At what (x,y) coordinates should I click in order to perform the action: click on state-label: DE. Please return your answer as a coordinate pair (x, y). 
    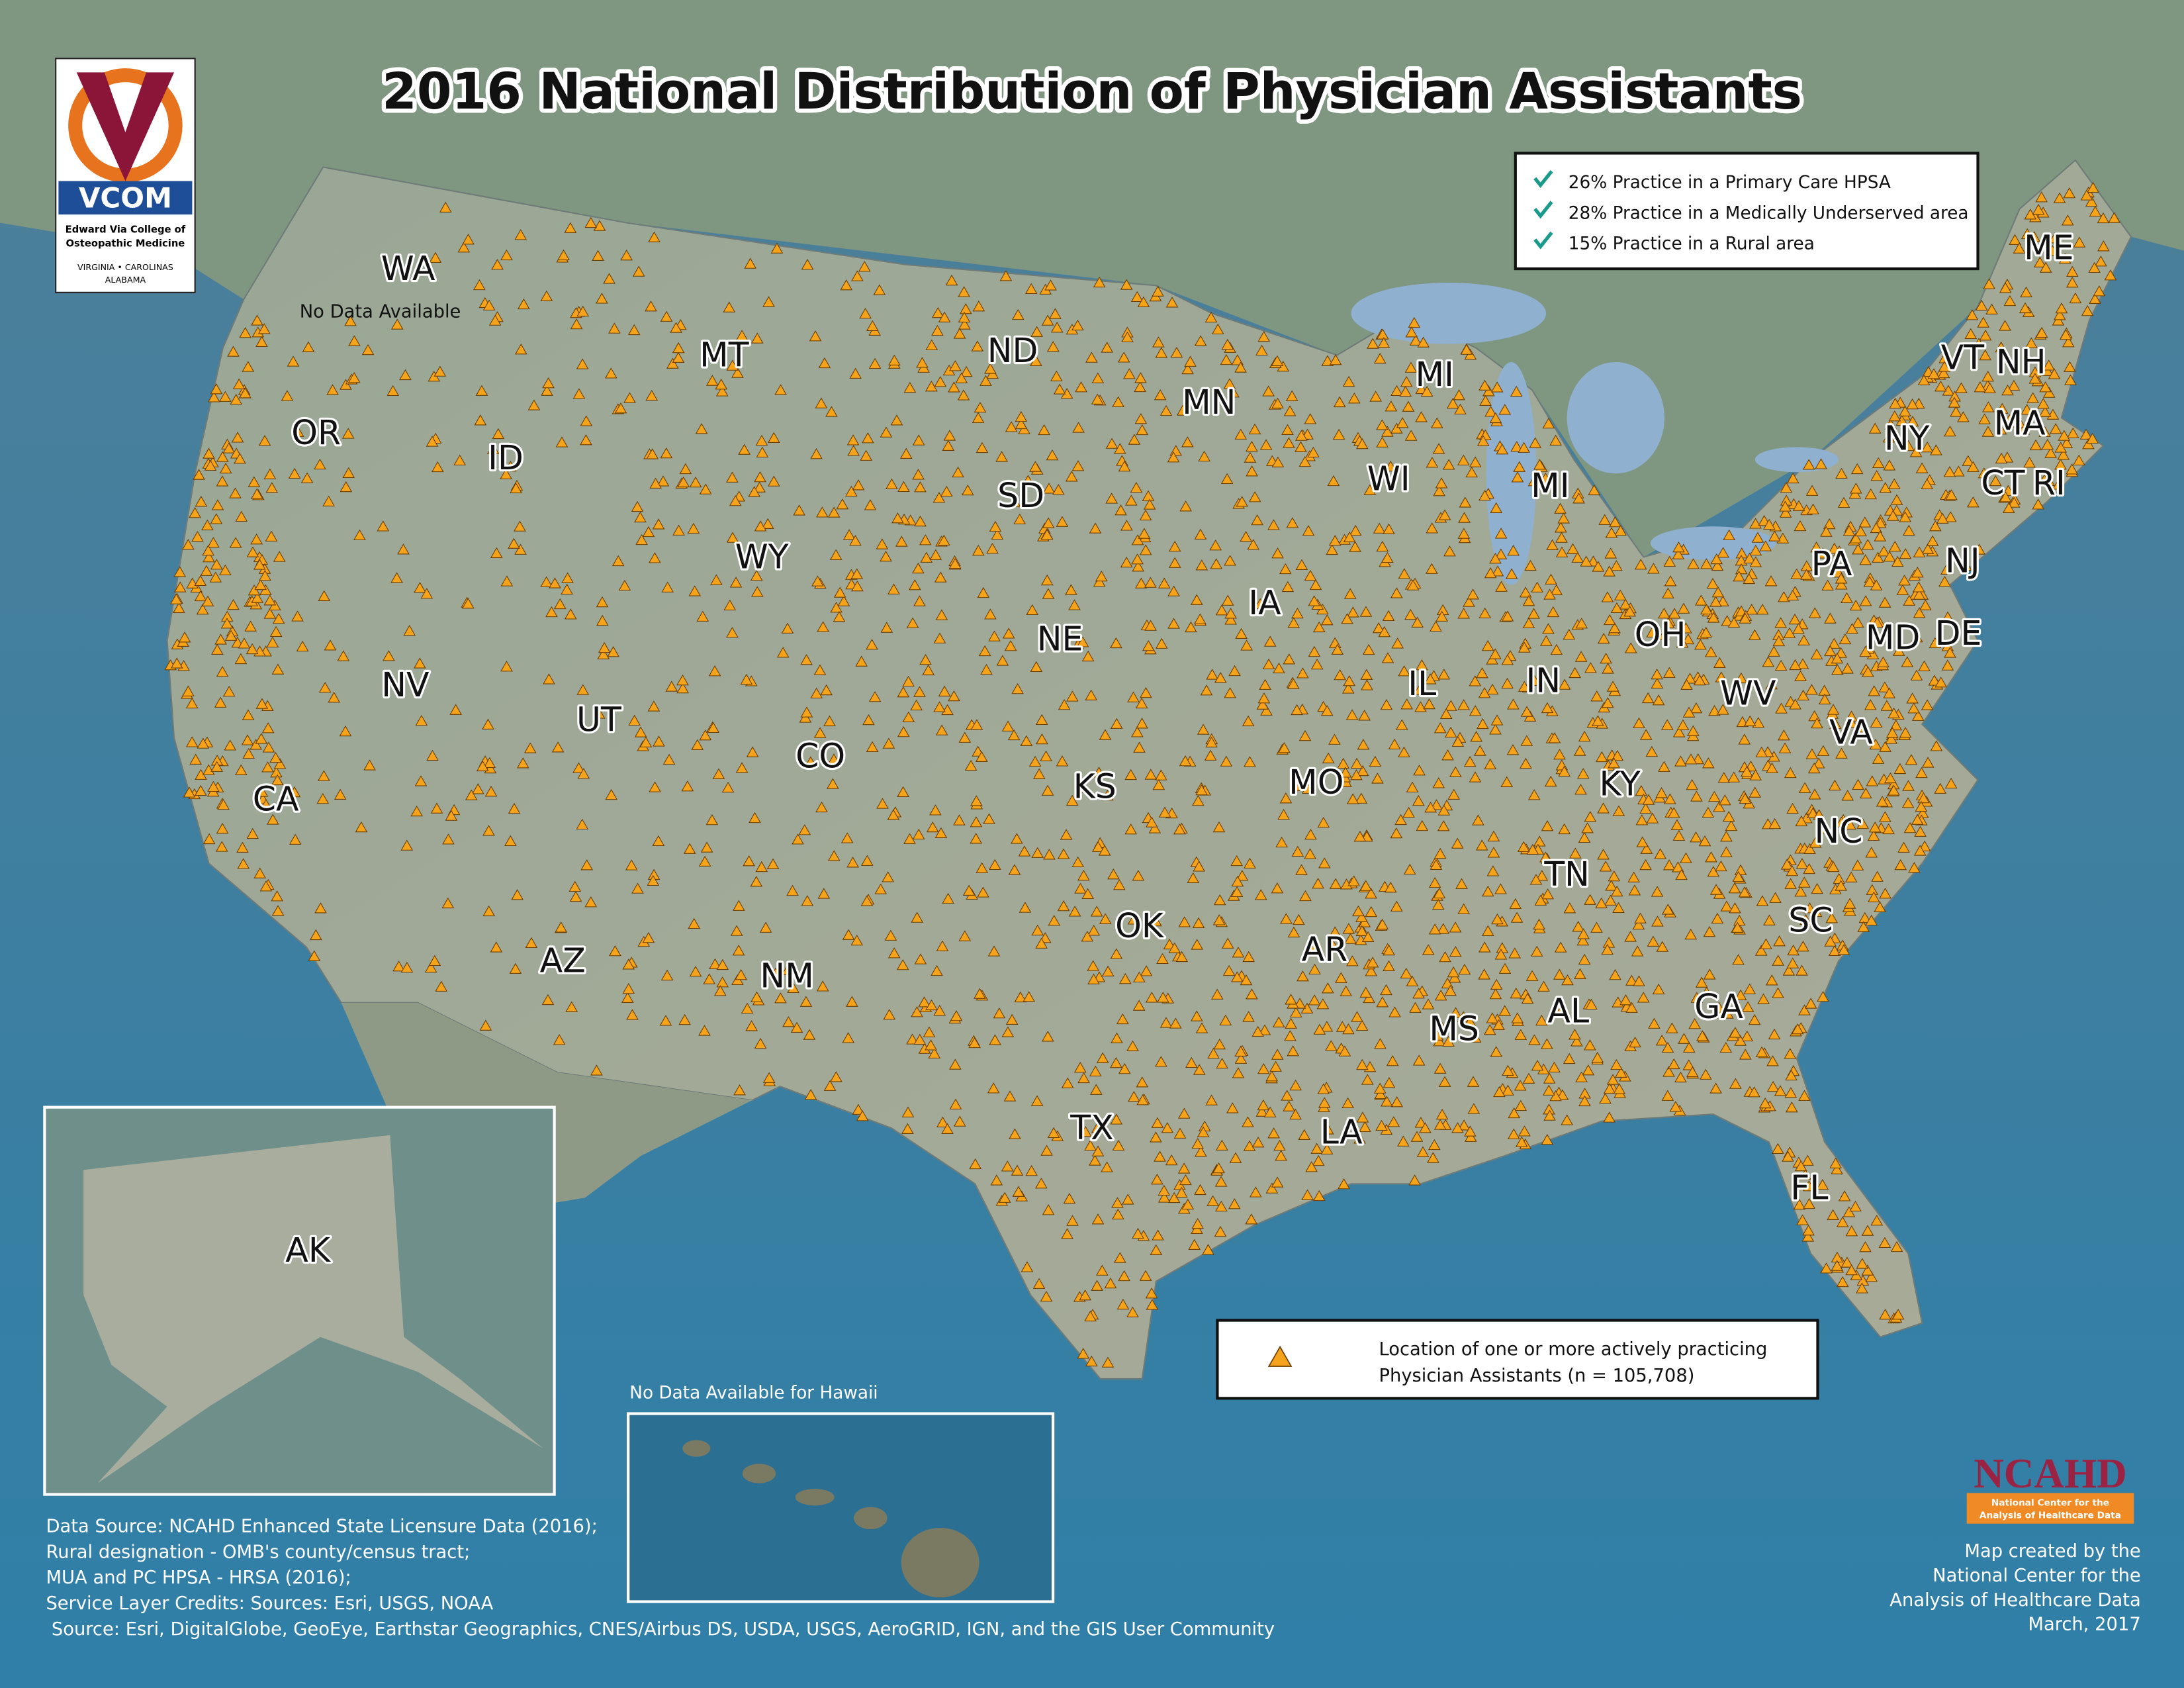
    Looking at the image, I should click on (1959, 633).